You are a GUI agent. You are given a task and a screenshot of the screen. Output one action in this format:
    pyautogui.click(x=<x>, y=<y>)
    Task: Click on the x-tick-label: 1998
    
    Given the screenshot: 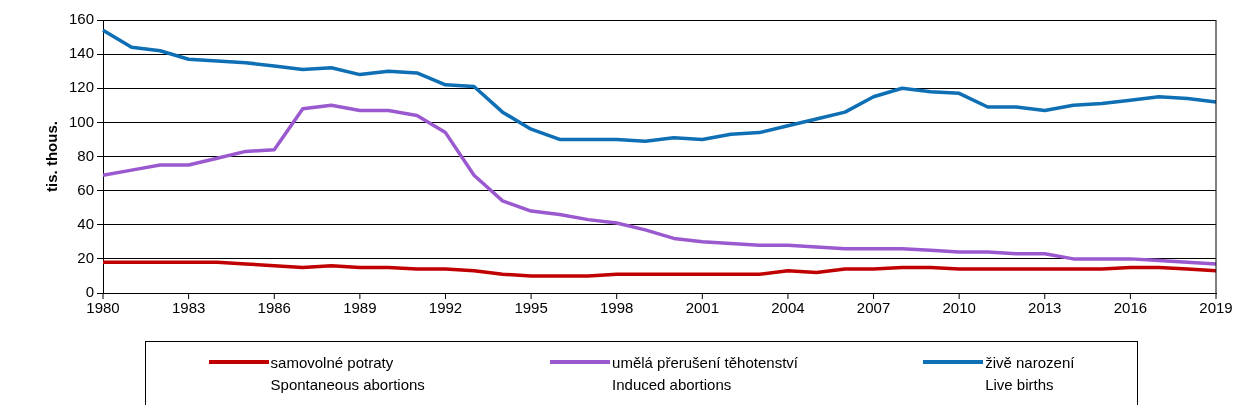 What is the action you would take?
    pyautogui.click(x=617, y=307)
    